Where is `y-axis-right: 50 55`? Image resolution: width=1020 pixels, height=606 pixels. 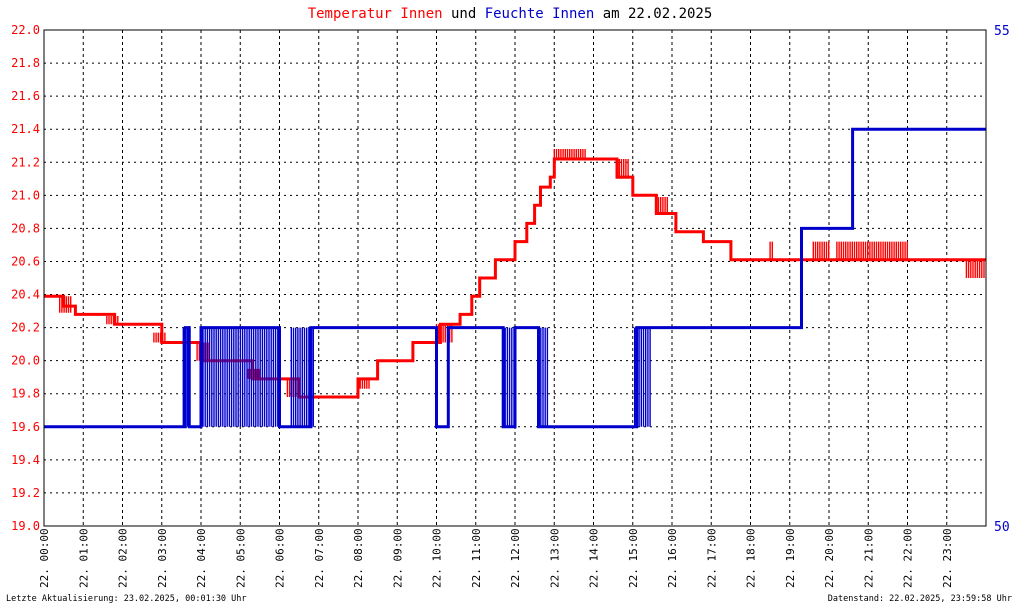 y-axis-right: 50 55 is located at coordinates (1002, 279).